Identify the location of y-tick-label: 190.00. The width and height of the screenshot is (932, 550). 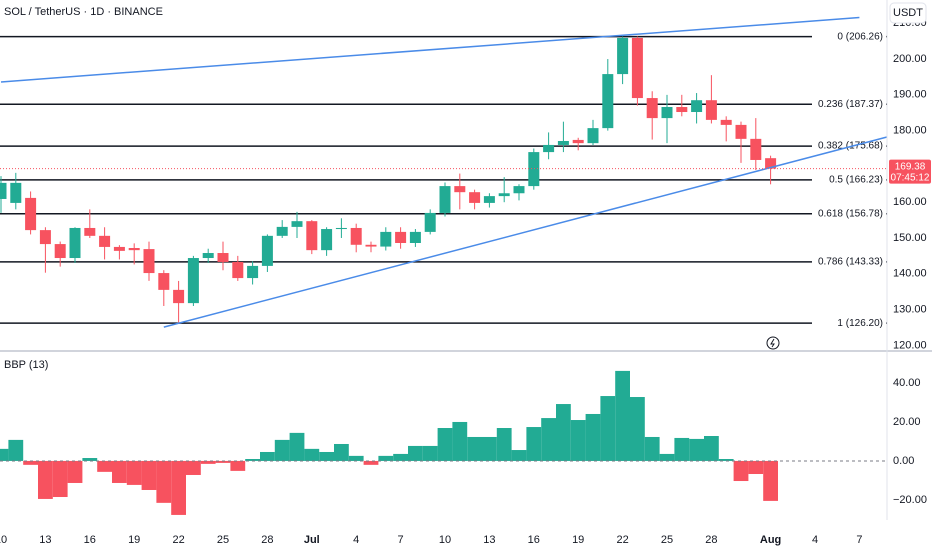
(910, 95).